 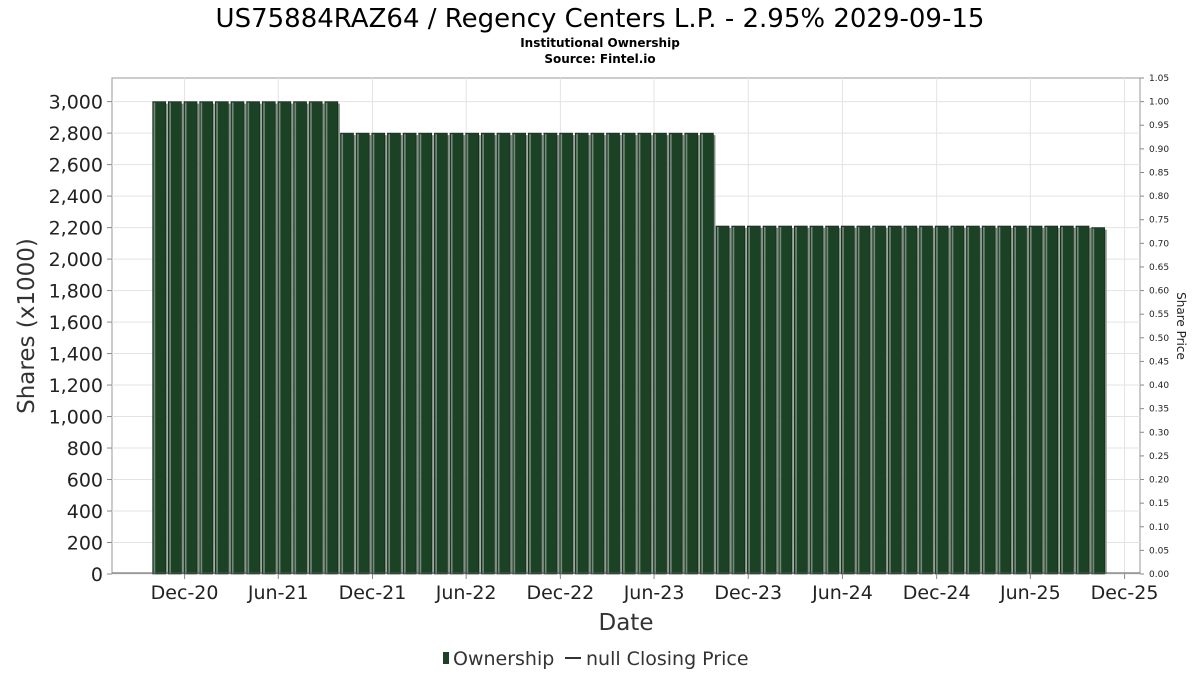 I want to click on y-tick-label: 1,200, so click(x=76, y=386).